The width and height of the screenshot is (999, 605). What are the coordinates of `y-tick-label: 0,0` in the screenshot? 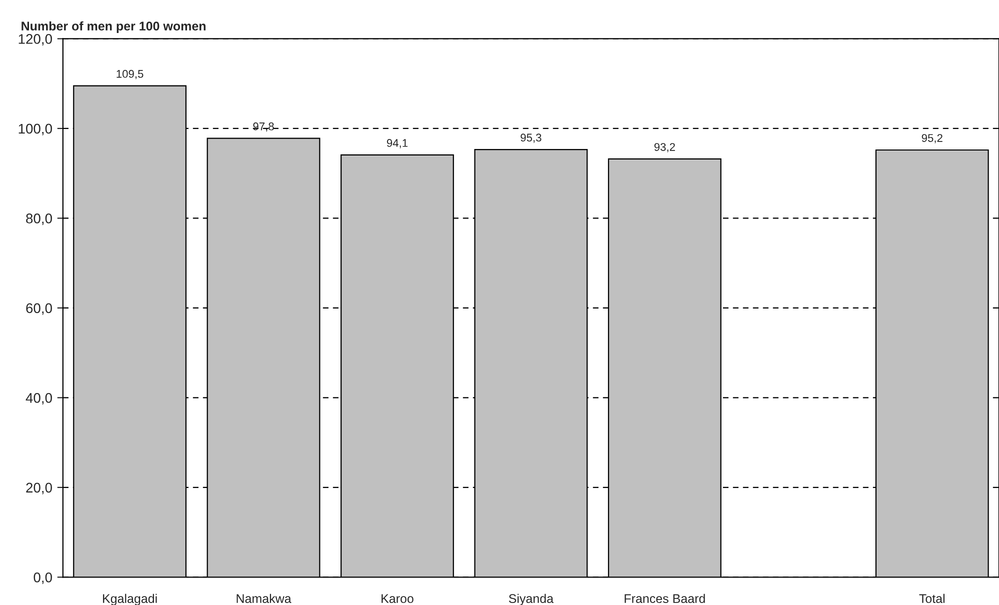 It's located at (43, 578).